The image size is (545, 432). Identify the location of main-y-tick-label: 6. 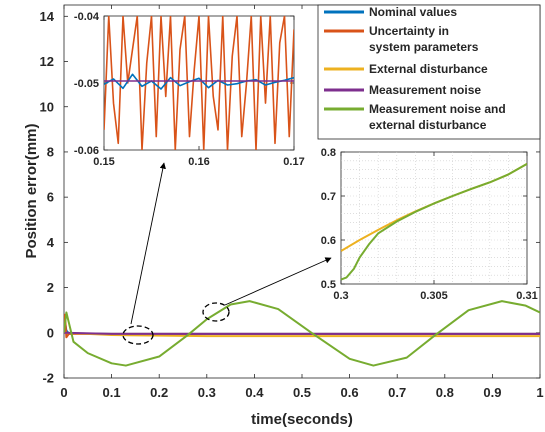
(50, 197).